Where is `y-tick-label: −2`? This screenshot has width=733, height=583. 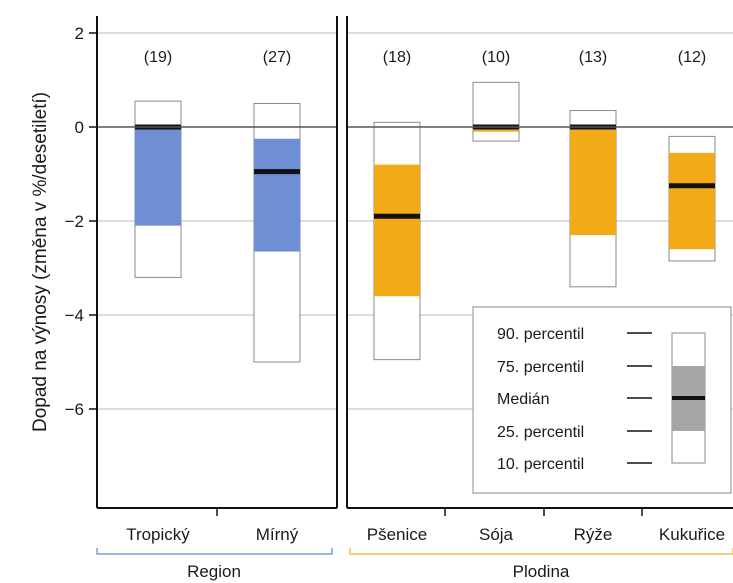
y-tick-label: −2 is located at coordinates (74, 221).